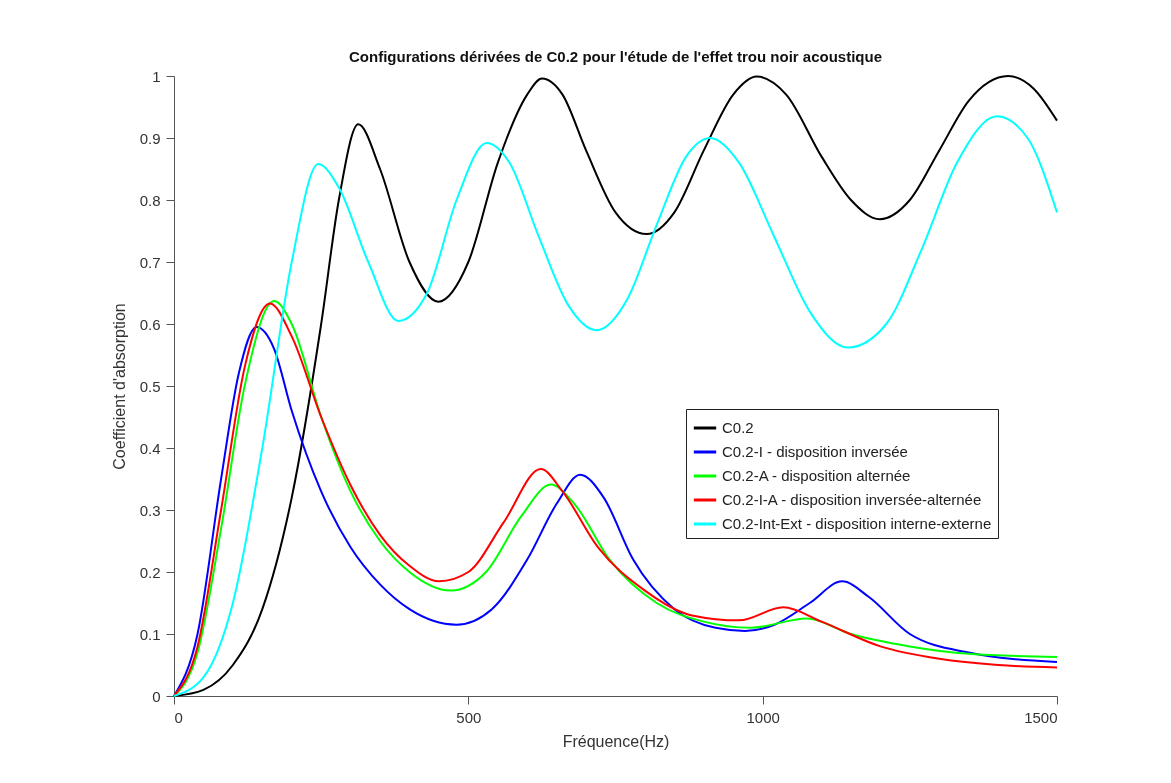 This screenshot has height=783, width=1171. What do you see at coordinates (156, 696) in the screenshot?
I see `y-tick-label: 0` at bounding box center [156, 696].